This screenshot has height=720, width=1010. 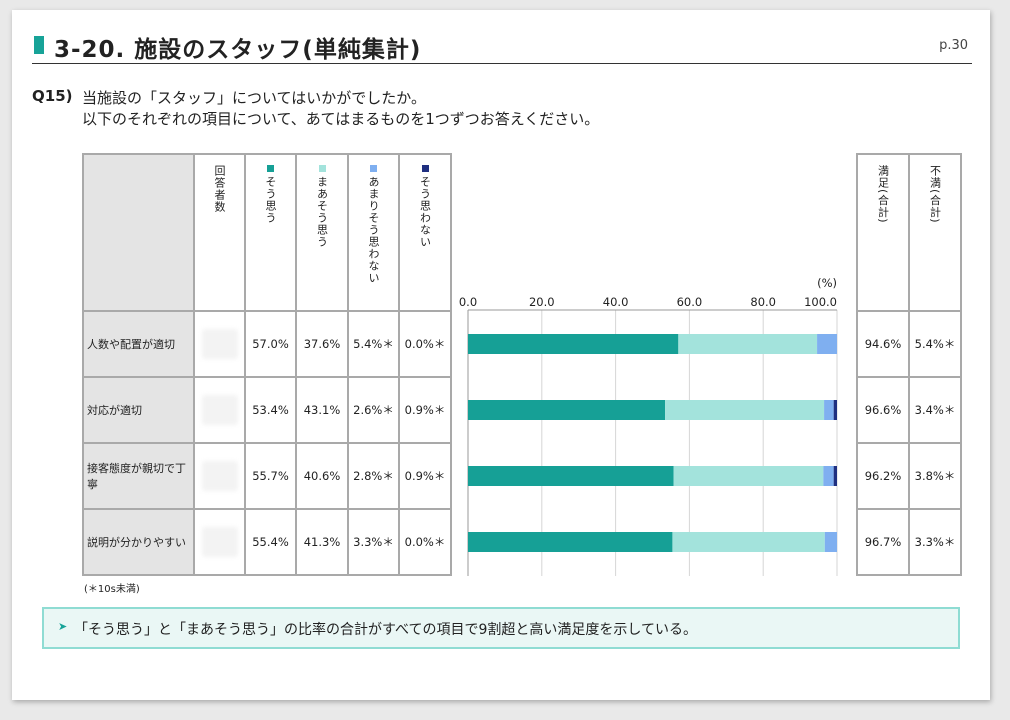 I want to click on x-tick-label: 60.0, so click(x=690, y=302).